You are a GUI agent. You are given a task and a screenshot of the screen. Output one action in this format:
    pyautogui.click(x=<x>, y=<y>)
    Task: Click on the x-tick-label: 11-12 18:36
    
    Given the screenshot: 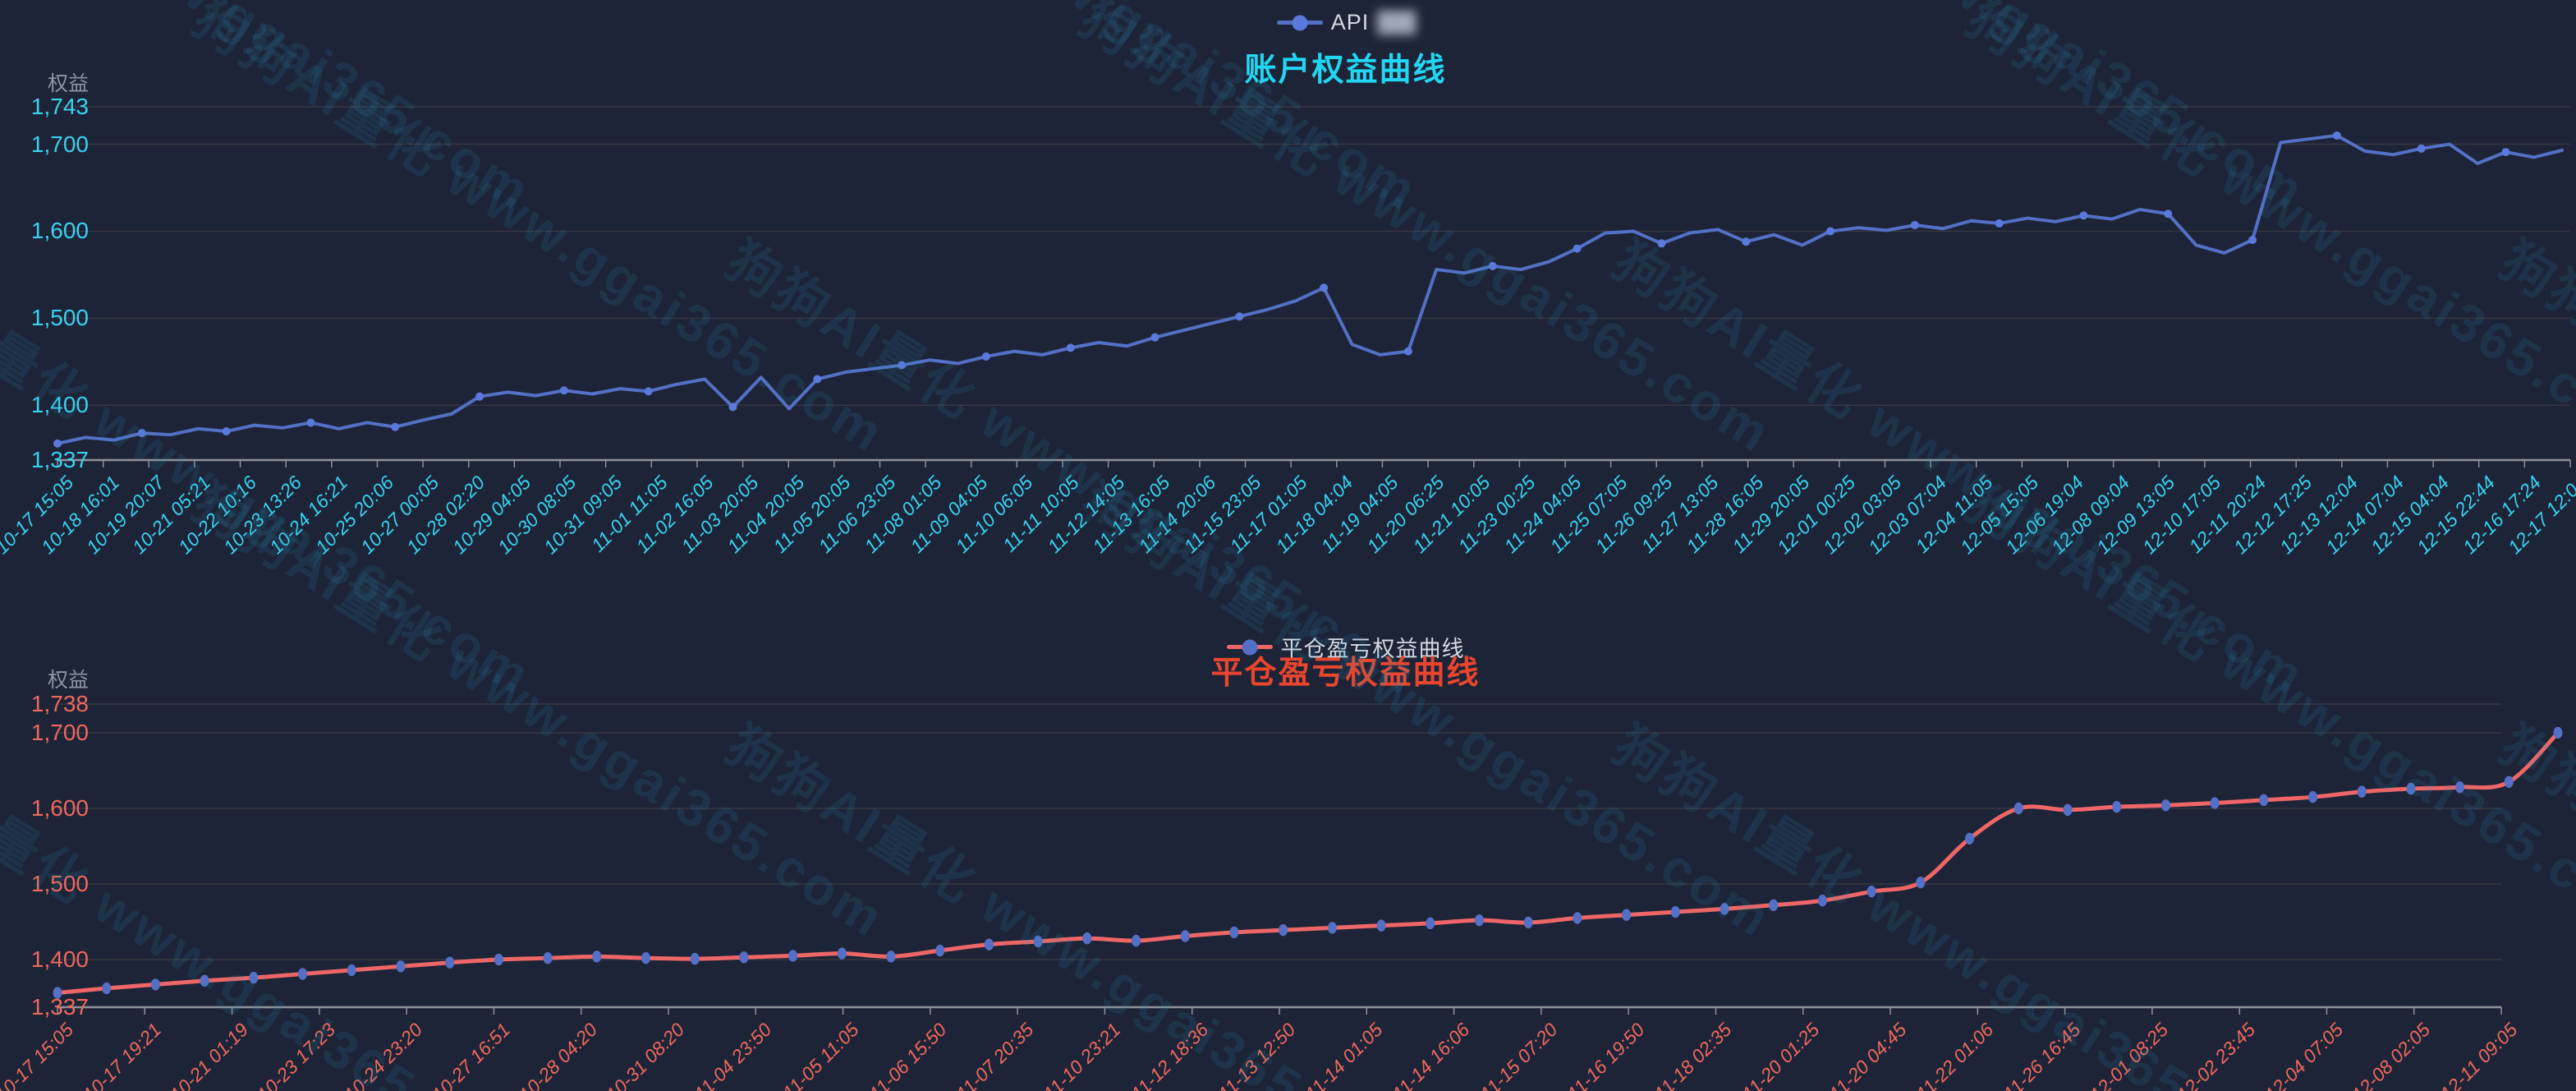 What is the action you would take?
    pyautogui.click(x=1170, y=1055)
    